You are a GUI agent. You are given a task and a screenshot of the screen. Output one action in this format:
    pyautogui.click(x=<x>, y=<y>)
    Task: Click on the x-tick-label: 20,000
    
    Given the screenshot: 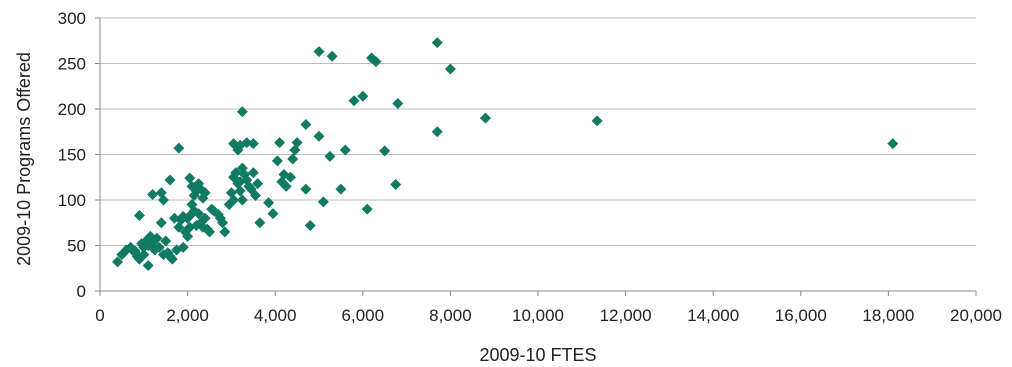 What is the action you would take?
    pyautogui.click(x=976, y=315)
    